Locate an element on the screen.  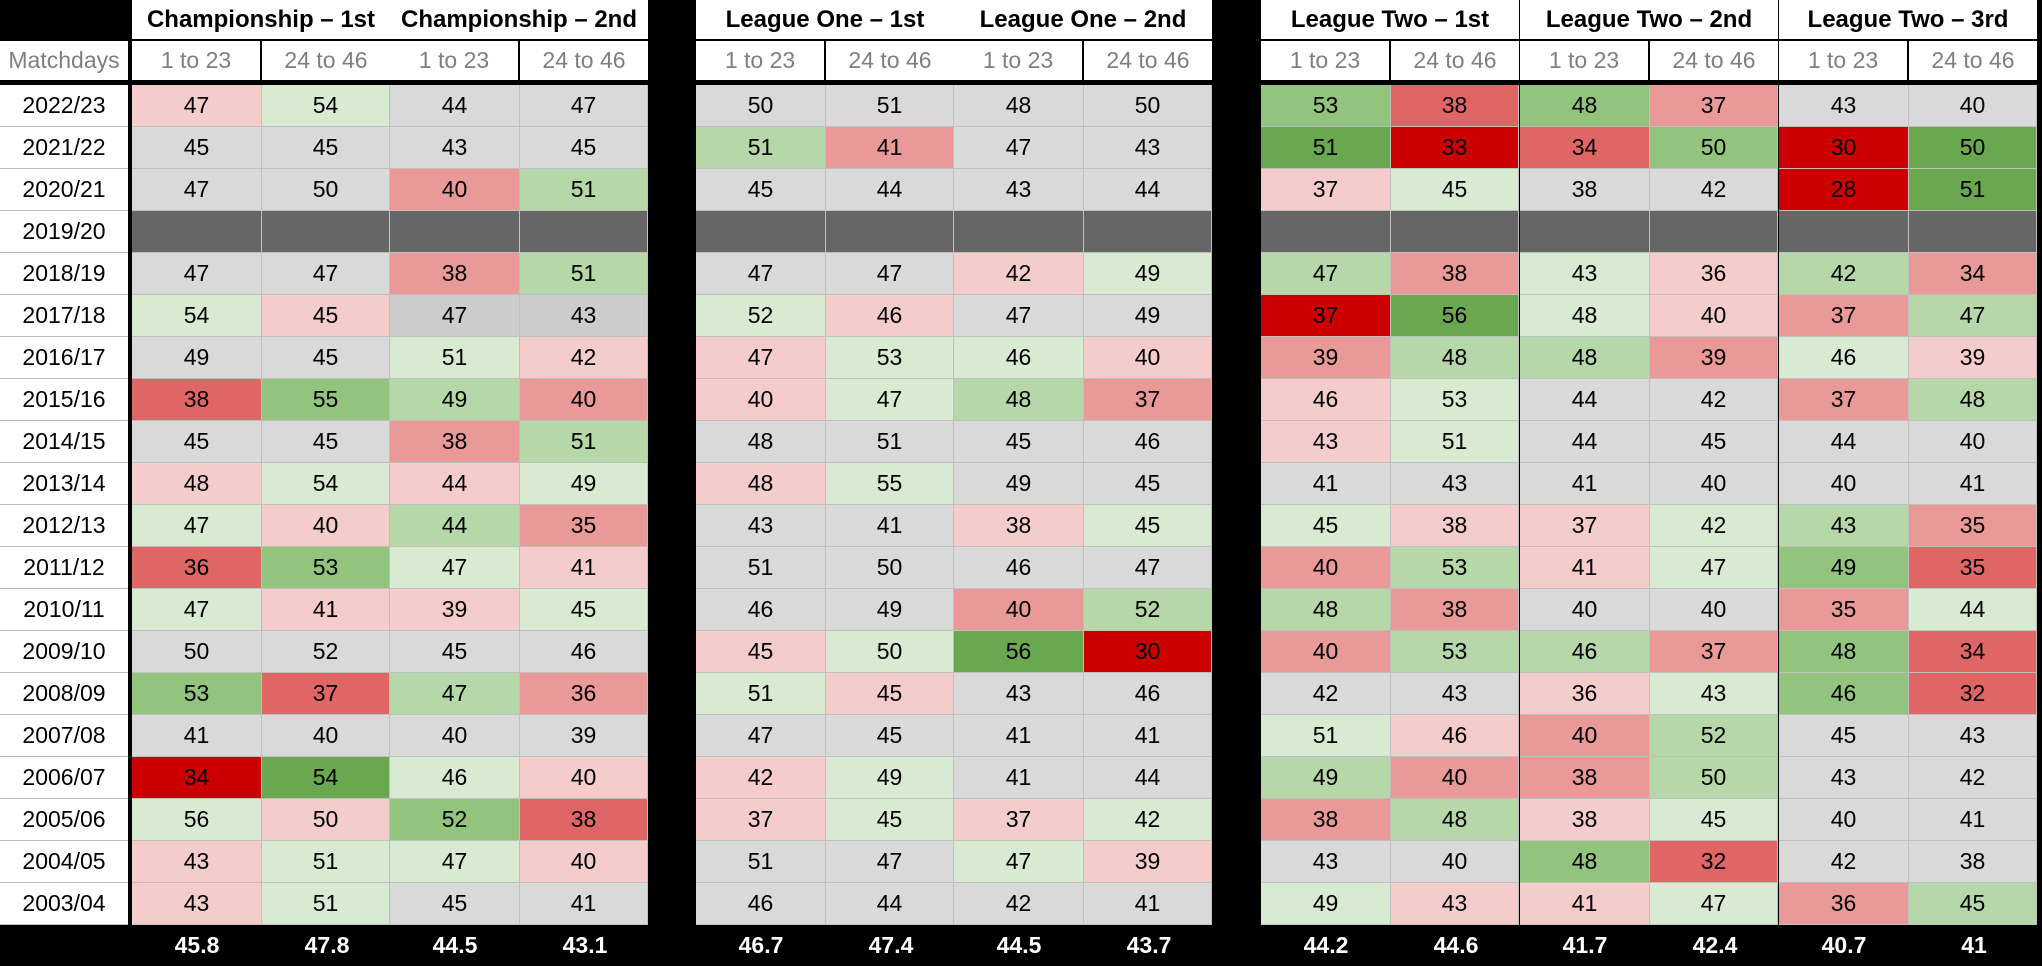
season-label: 2008/09 is located at coordinates (64, 694).